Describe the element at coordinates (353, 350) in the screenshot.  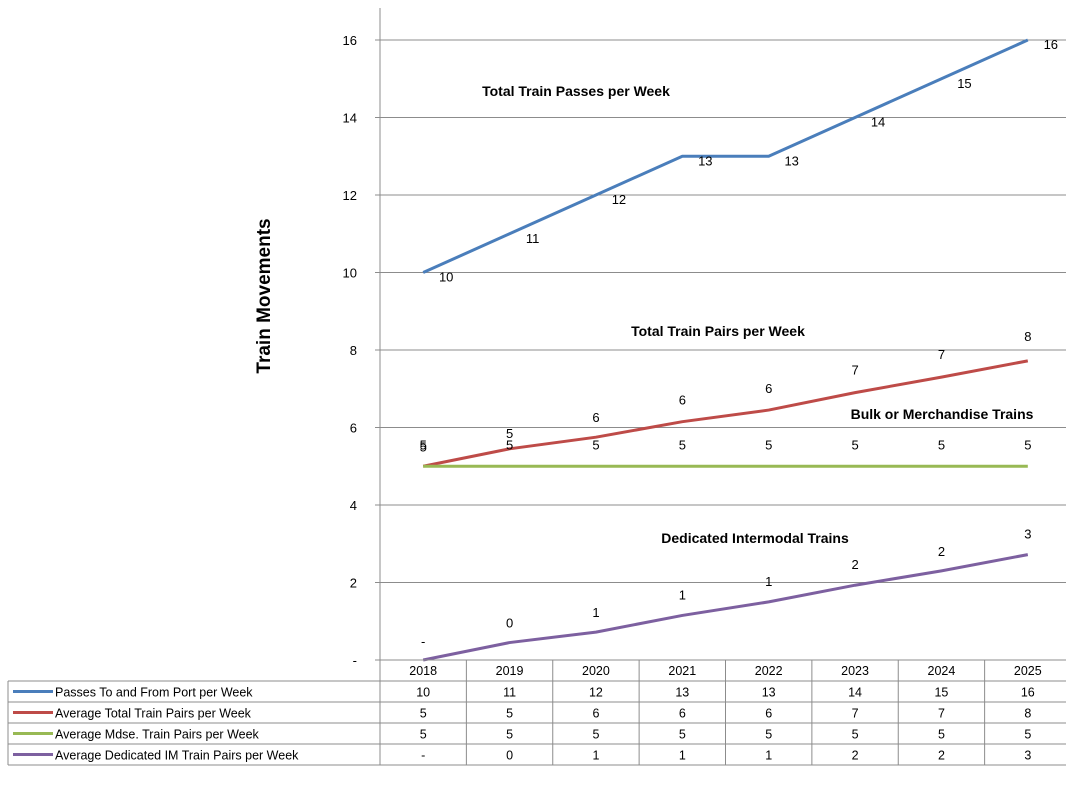
I see `y-tick-label: 8` at that location.